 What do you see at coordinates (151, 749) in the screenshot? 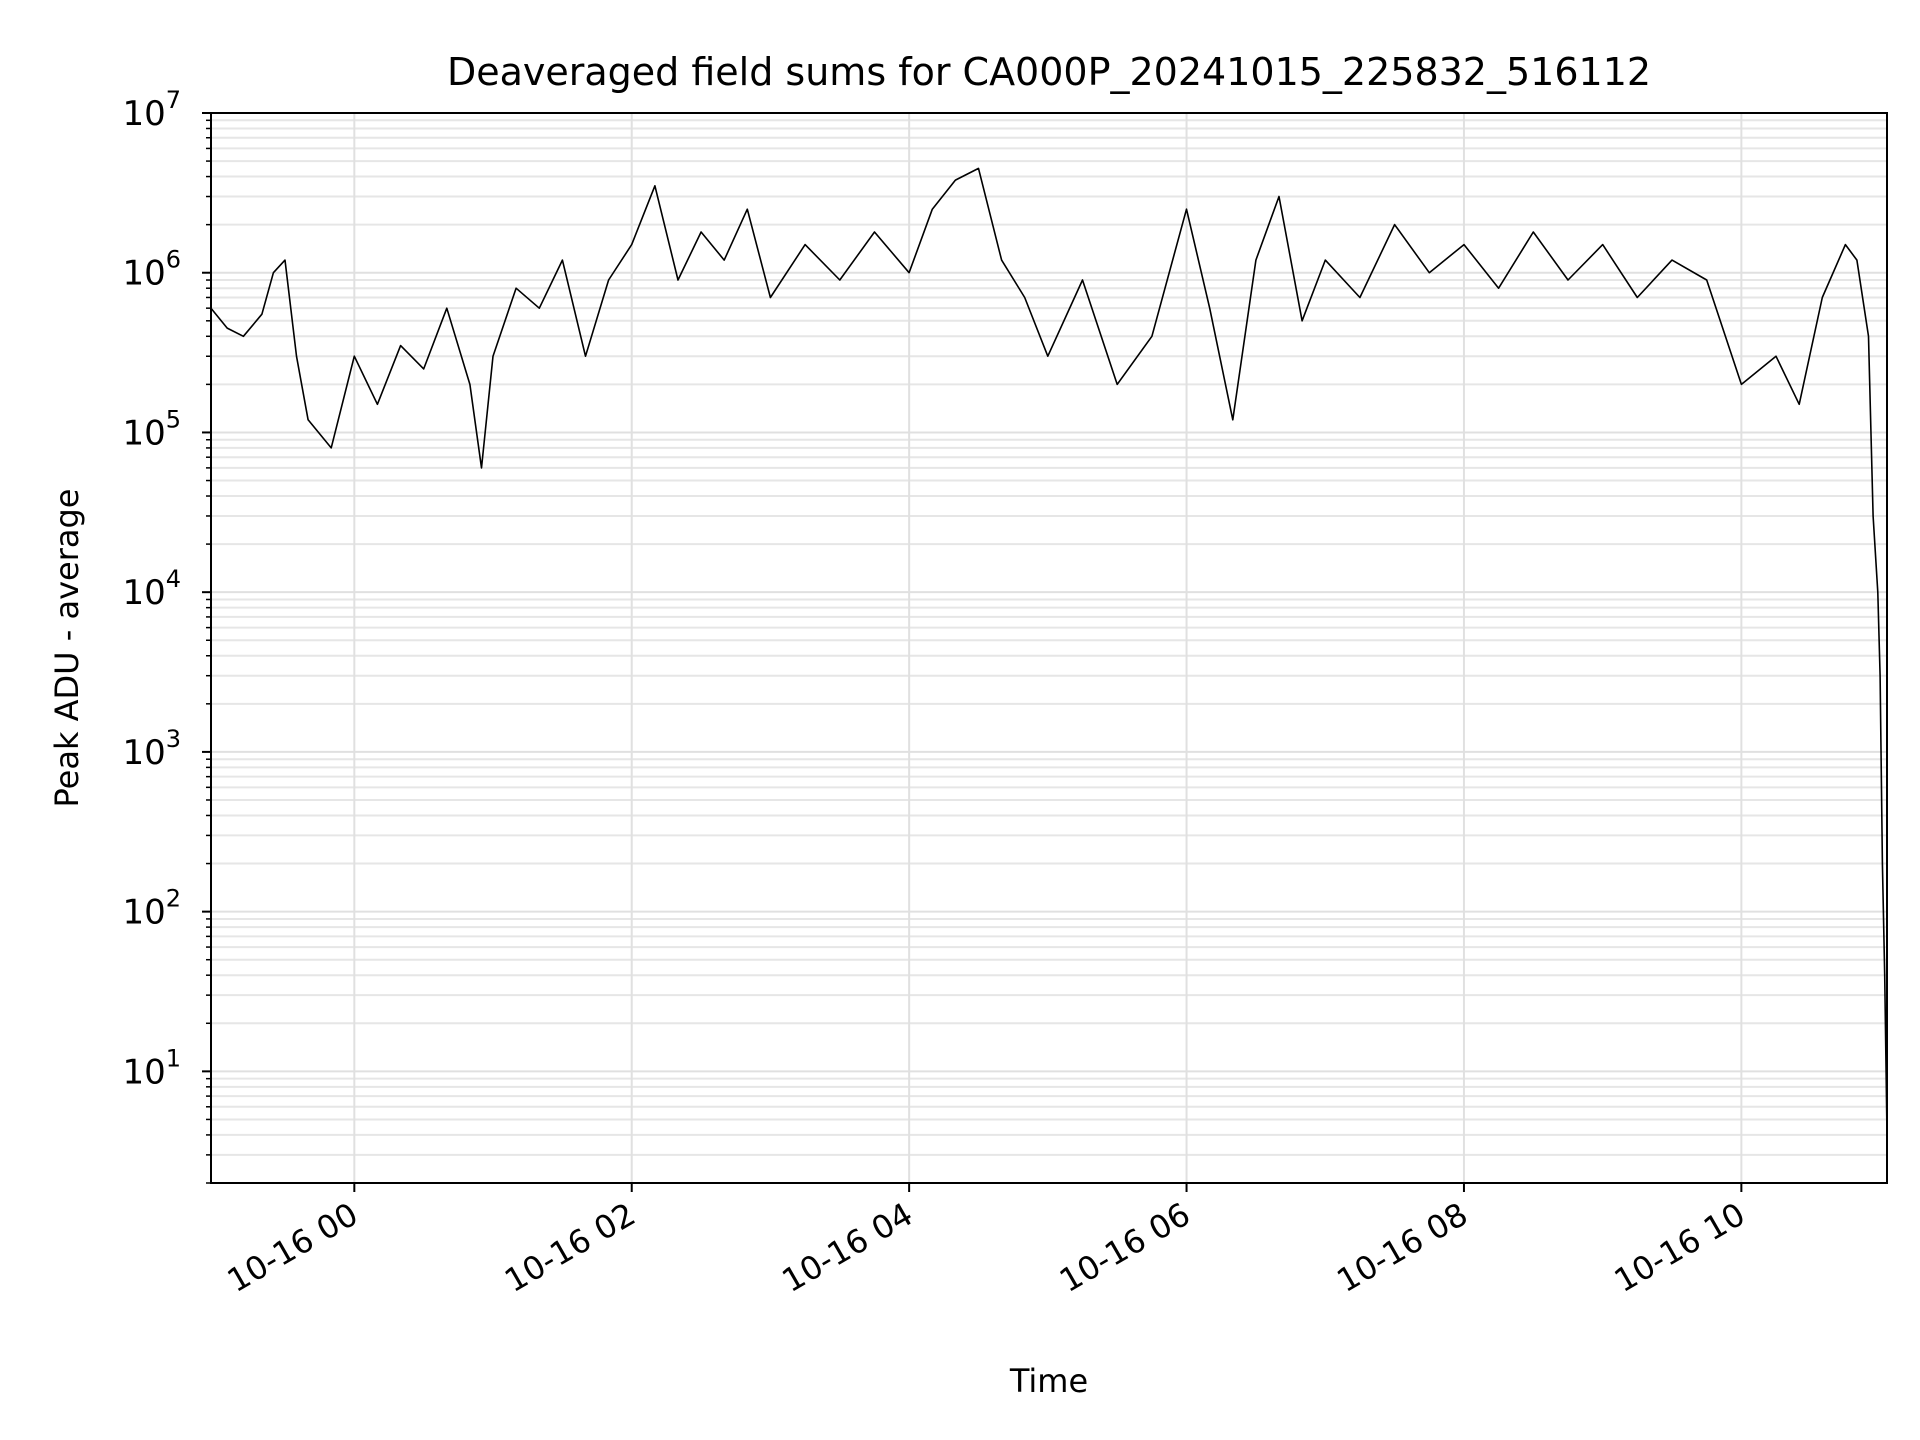
I see `y-tick-label: 10³` at bounding box center [151, 749].